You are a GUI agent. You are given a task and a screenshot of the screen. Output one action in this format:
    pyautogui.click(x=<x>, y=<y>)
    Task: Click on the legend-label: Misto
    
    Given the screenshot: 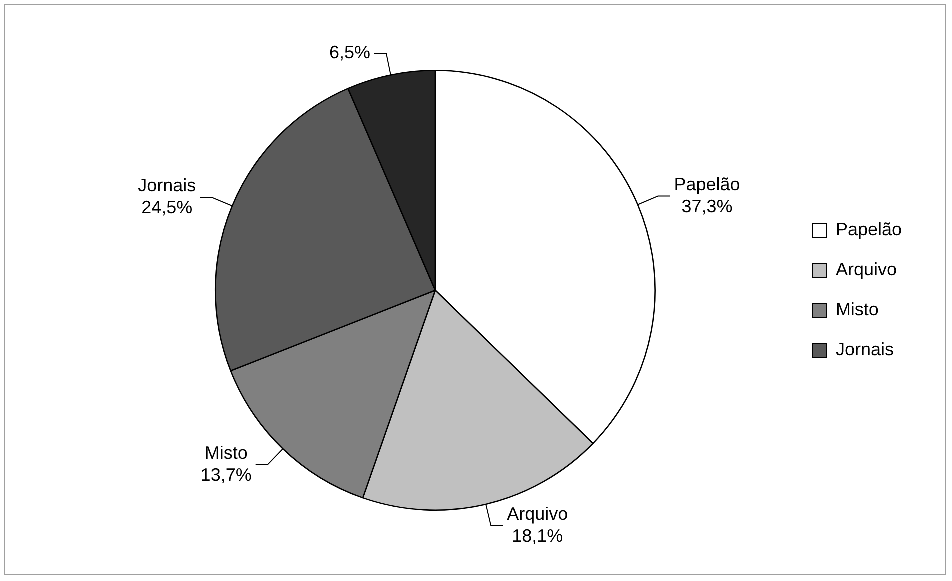 What is the action you would take?
    pyautogui.click(x=857, y=309)
    